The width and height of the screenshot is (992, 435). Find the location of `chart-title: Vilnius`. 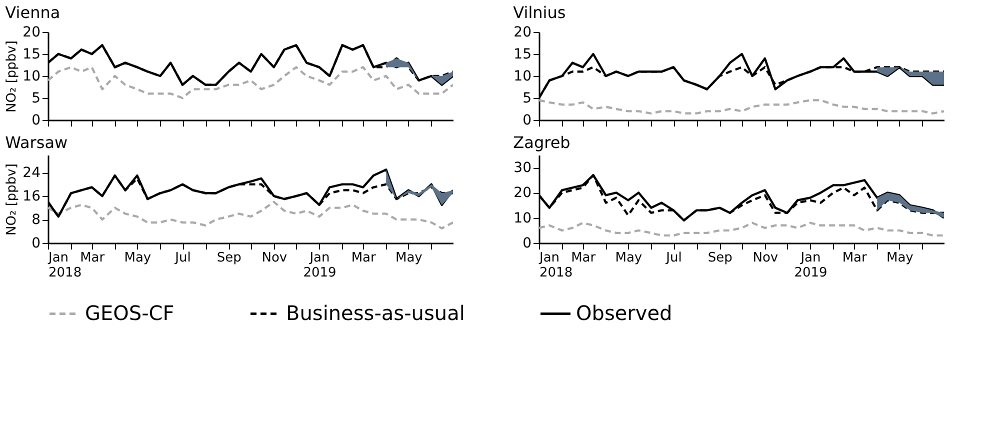

chart-title: Vilnius is located at coordinates (539, 12).